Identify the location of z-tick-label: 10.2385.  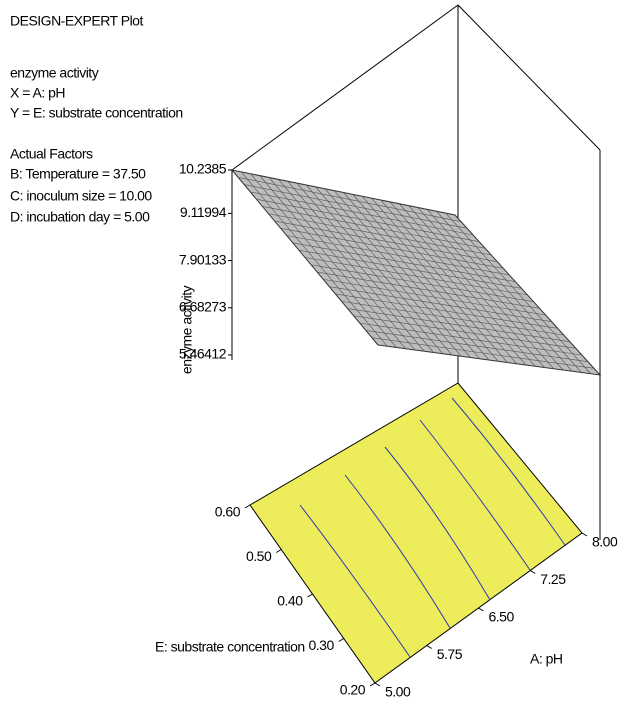
(203, 169).